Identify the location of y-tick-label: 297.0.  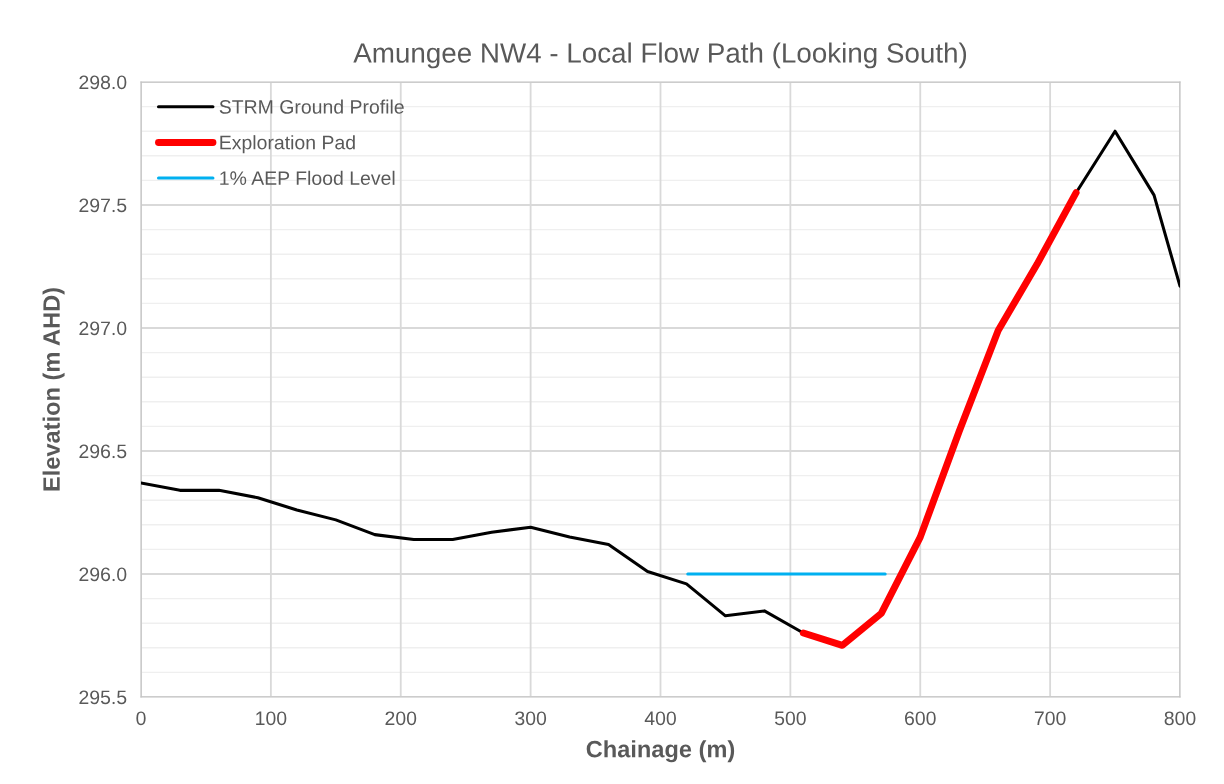
(103, 328).